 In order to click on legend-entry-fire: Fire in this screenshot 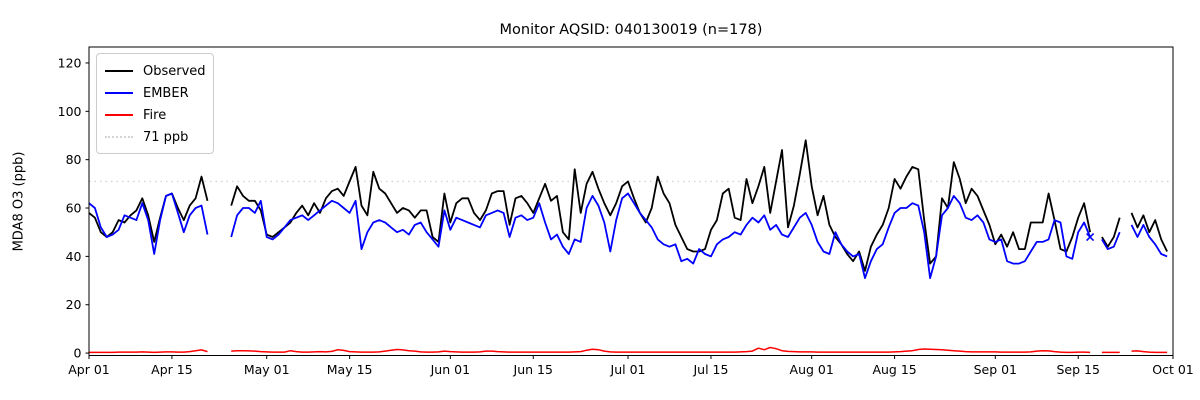, I will do `click(155, 115)`.